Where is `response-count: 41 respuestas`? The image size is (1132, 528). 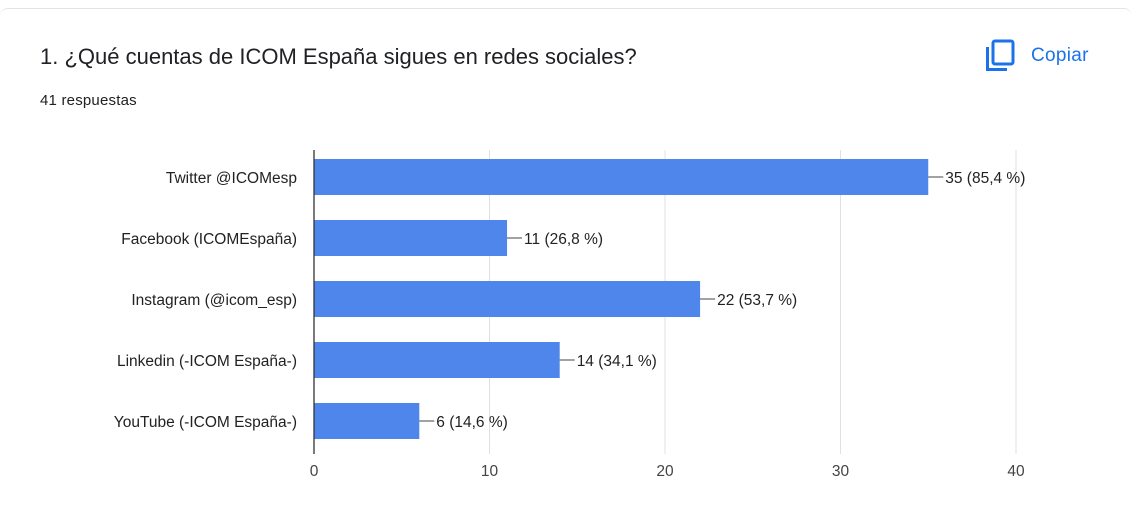
response-count: 41 respuestas is located at coordinates (88, 100).